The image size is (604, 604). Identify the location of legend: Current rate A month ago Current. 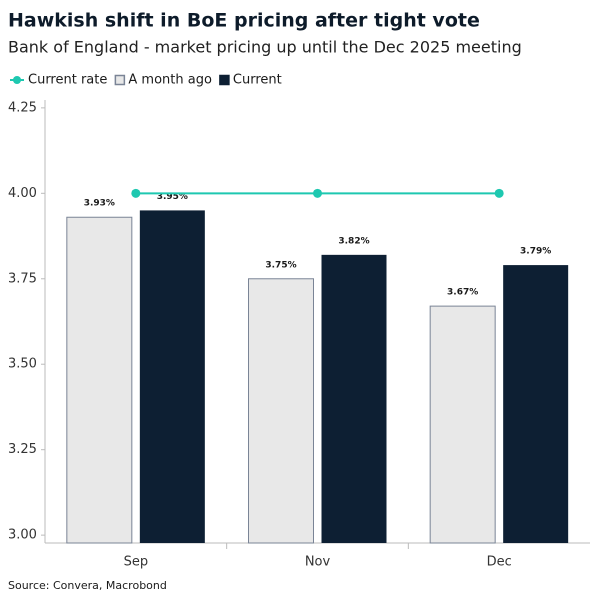
(146, 80).